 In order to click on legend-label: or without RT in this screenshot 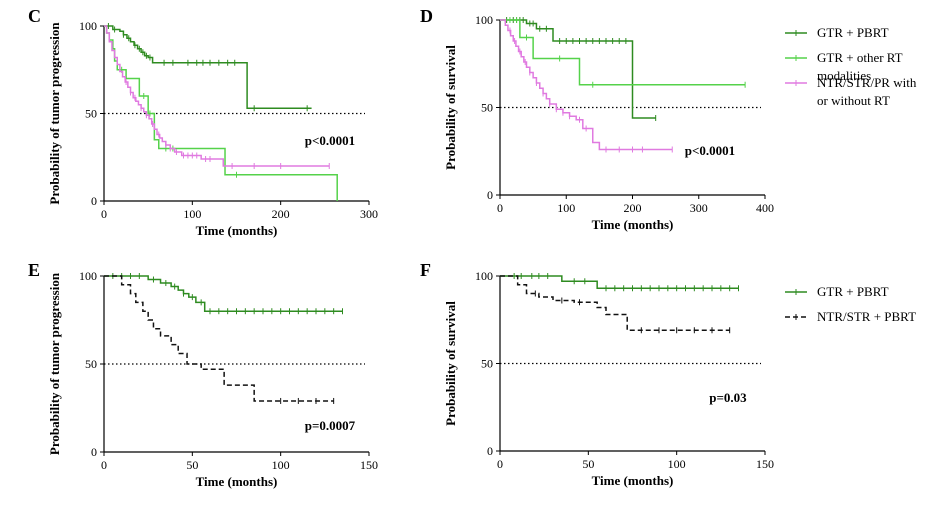, I will do `click(853, 100)`.